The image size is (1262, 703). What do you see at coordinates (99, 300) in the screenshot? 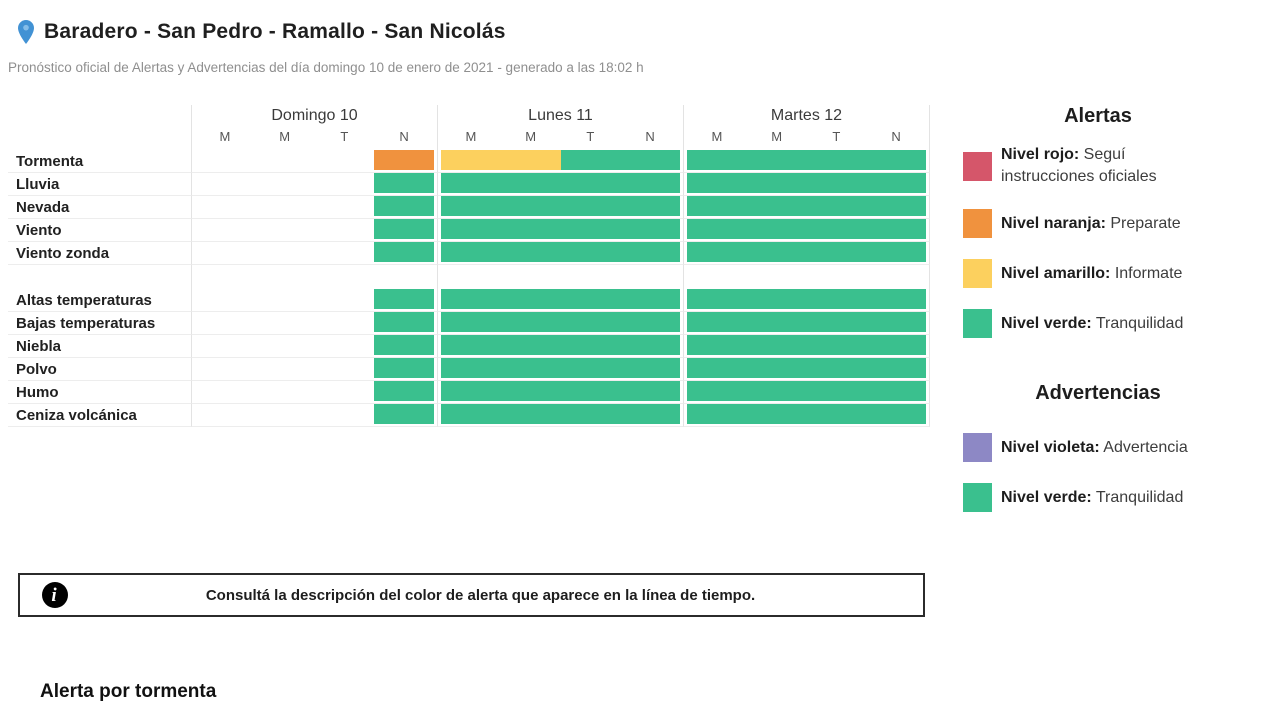
I see `row-label: Altas temperaturas` at bounding box center [99, 300].